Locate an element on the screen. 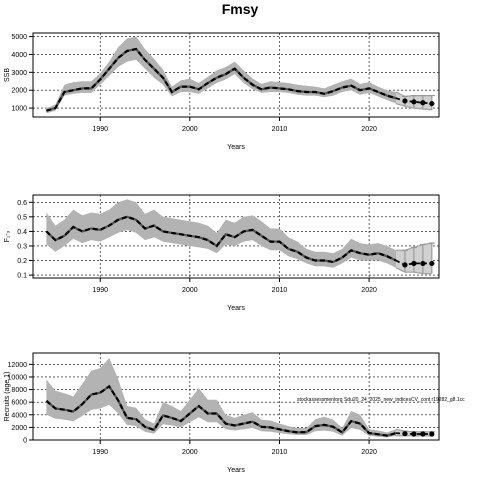 The image size is (480, 480). y-tick-label: 6000 is located at coordinates (19, 403).